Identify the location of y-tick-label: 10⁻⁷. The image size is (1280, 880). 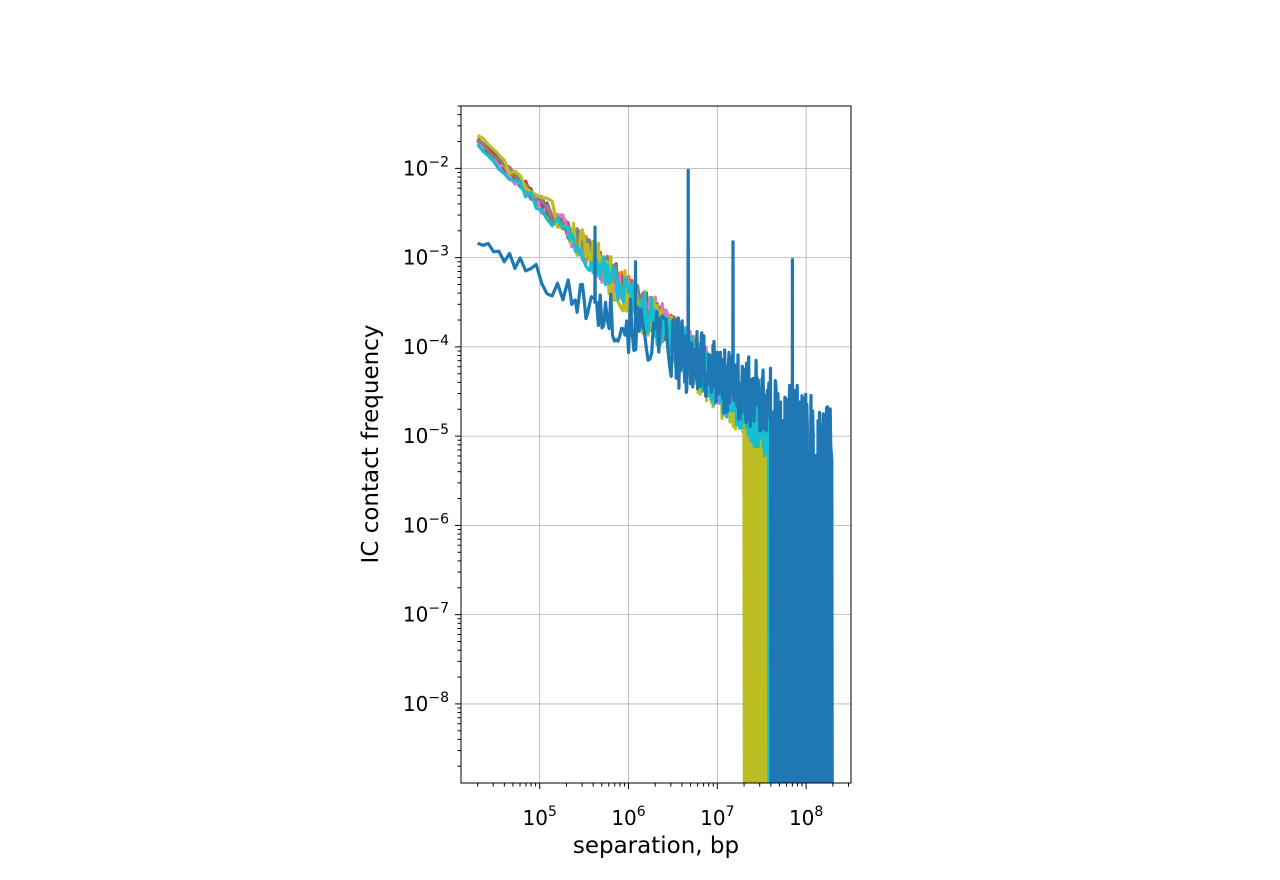
(426, 614).